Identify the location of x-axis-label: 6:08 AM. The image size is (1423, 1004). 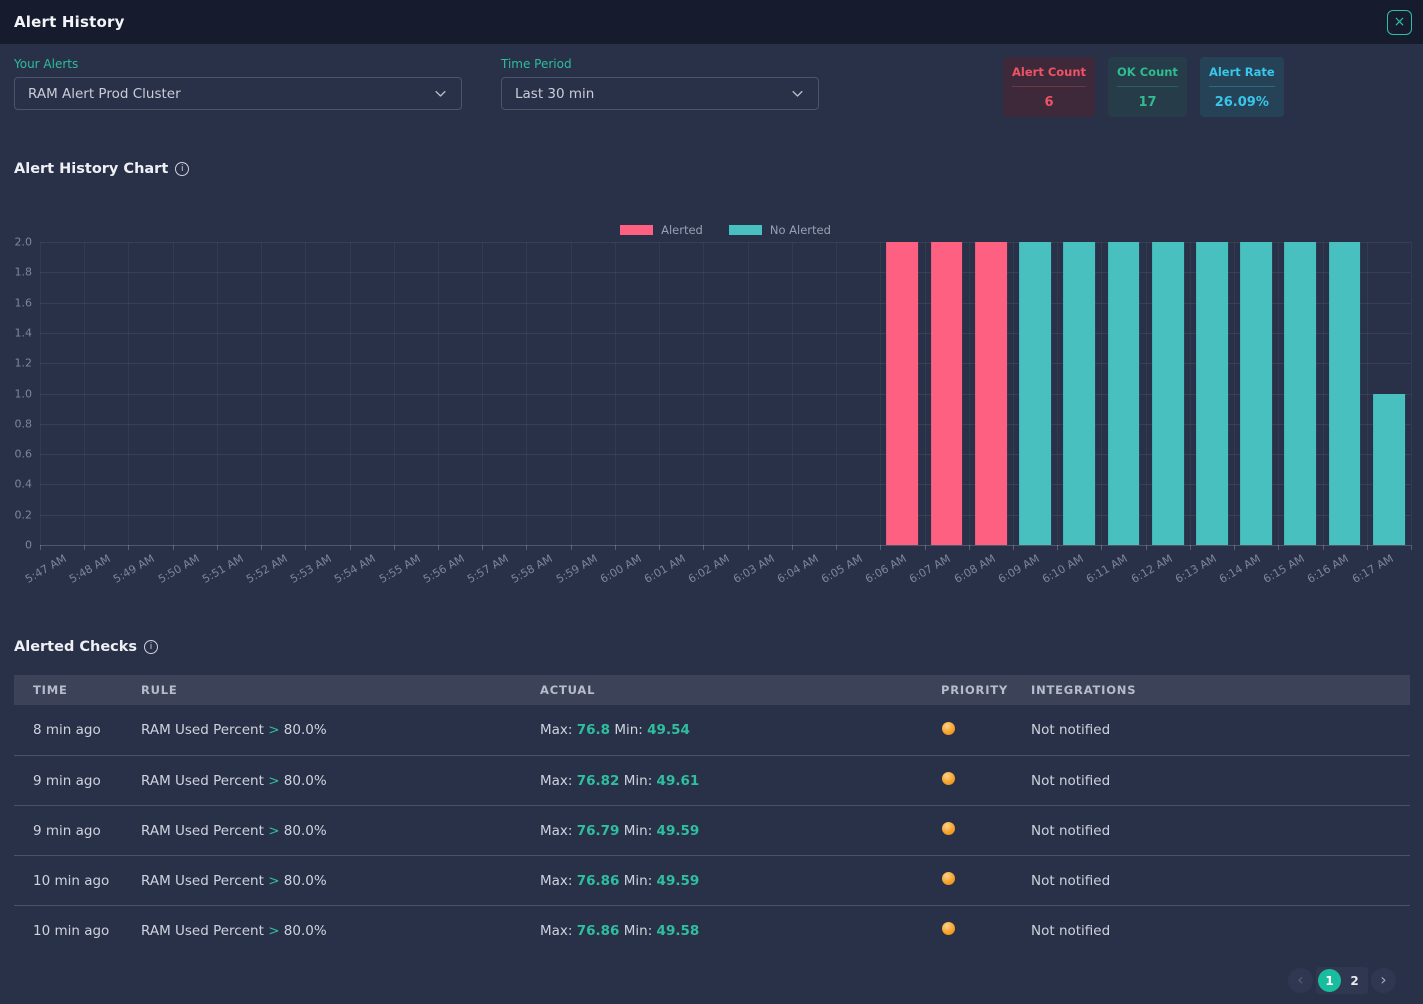
(974, 569).